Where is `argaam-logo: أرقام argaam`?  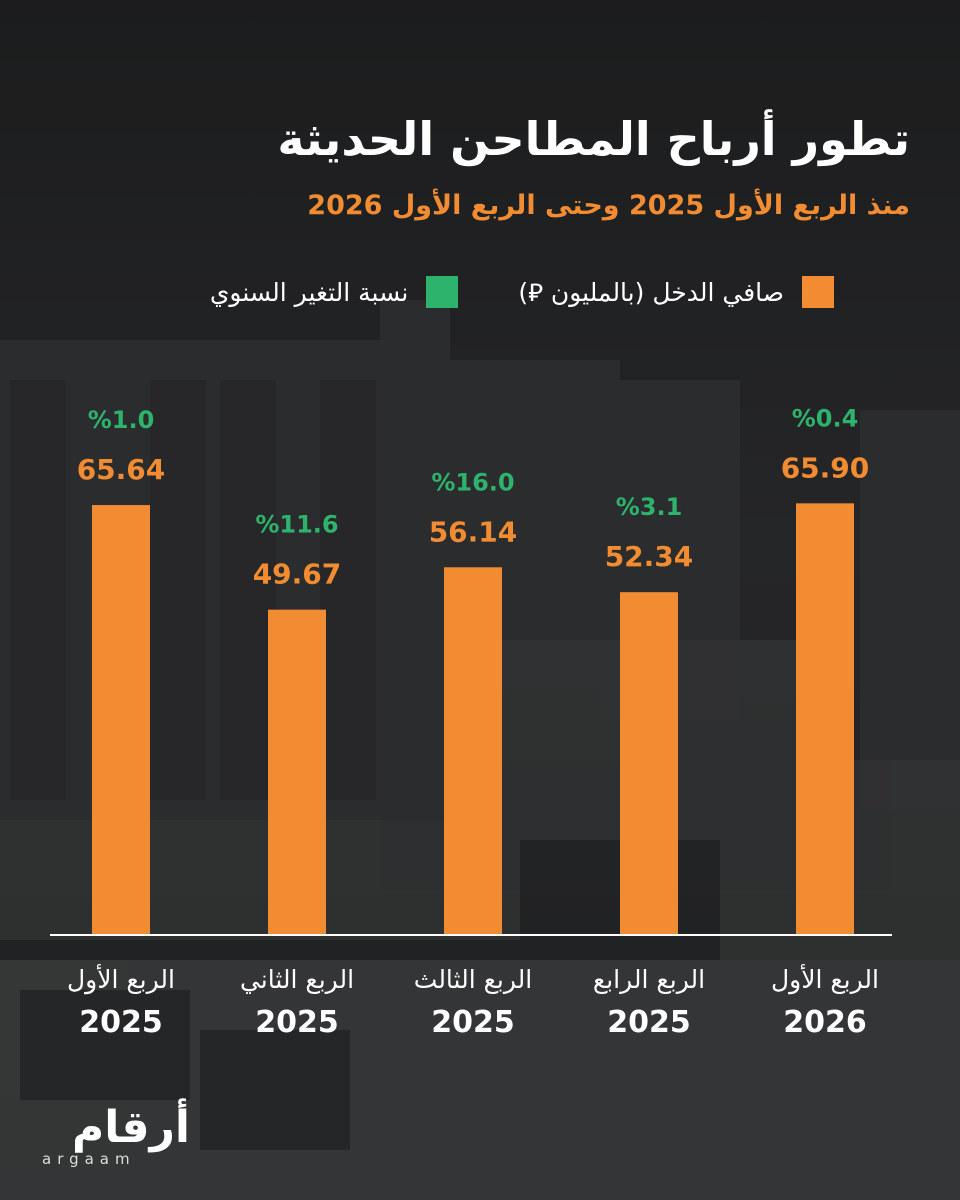 argaam-logo: أرقام argaam is located at coordinates (115, 1137).